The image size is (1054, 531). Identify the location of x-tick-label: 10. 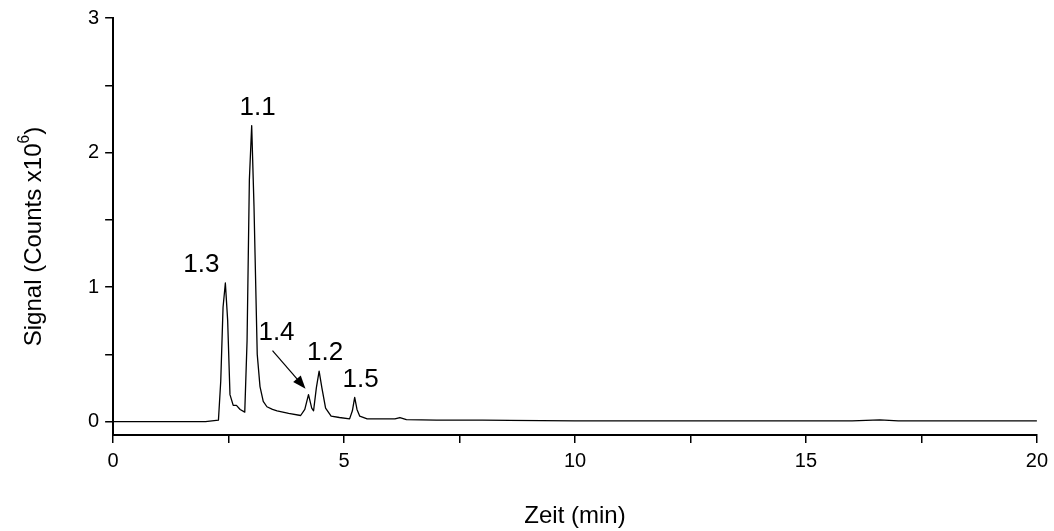
(575, 459).